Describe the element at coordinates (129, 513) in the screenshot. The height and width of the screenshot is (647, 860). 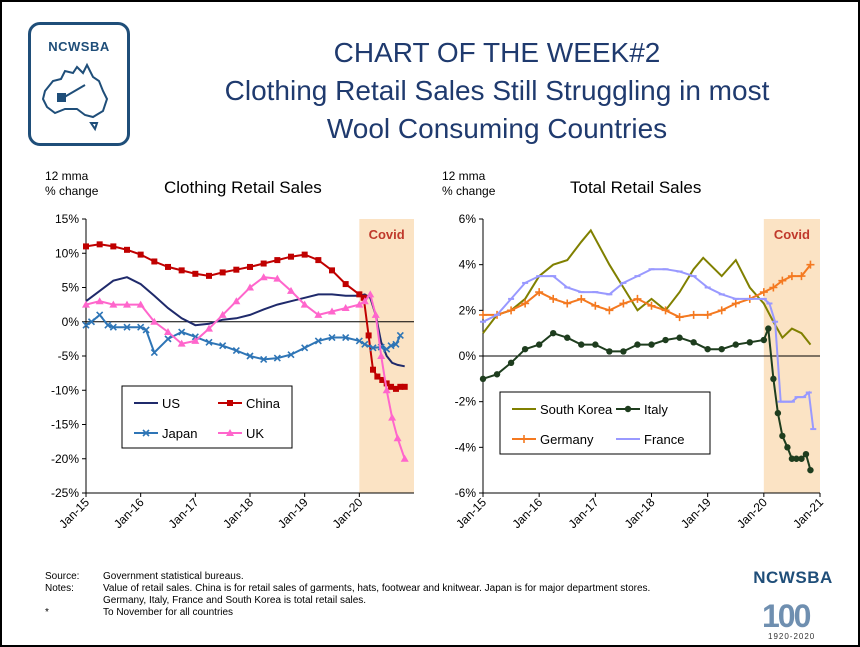
I see `x-tick-label: Jan-16` at that location.